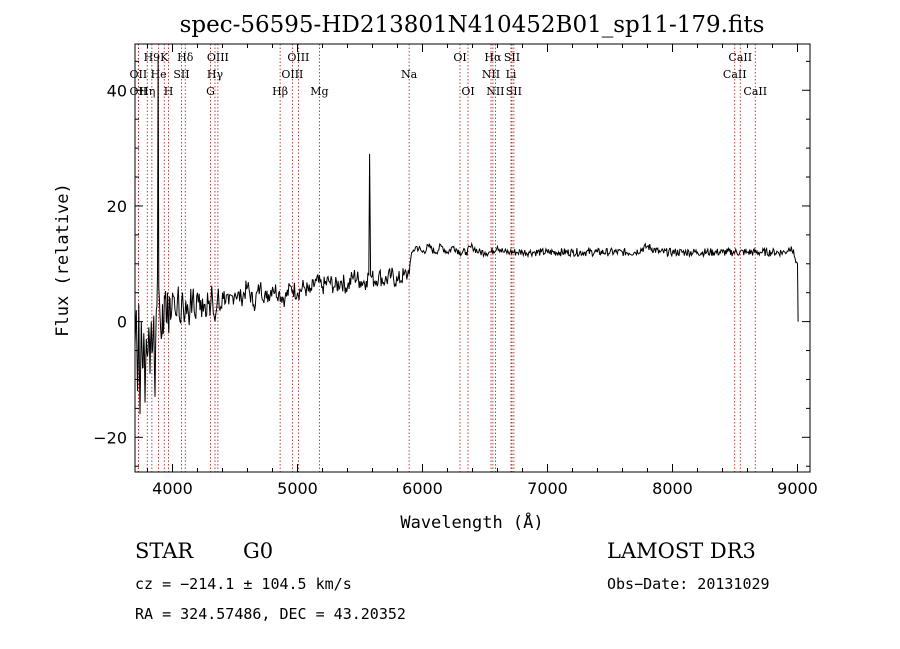 This screenshot has height=649, width=900. I want to click on spectral-subclass: G0, so click(258, 551).